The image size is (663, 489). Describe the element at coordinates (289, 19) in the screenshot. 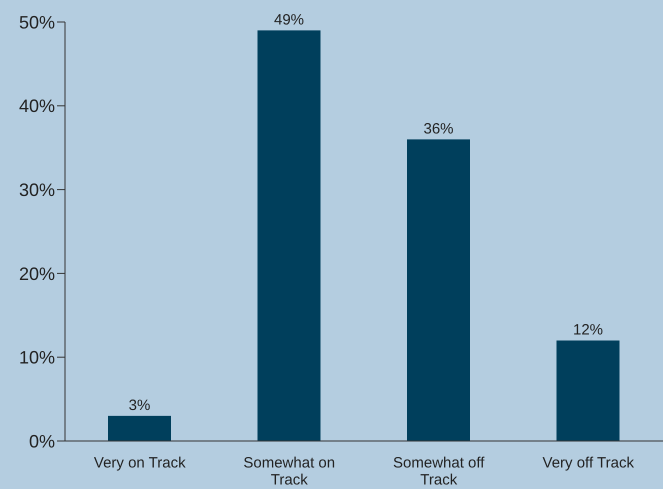

I see `data-label: 49%` at that location.